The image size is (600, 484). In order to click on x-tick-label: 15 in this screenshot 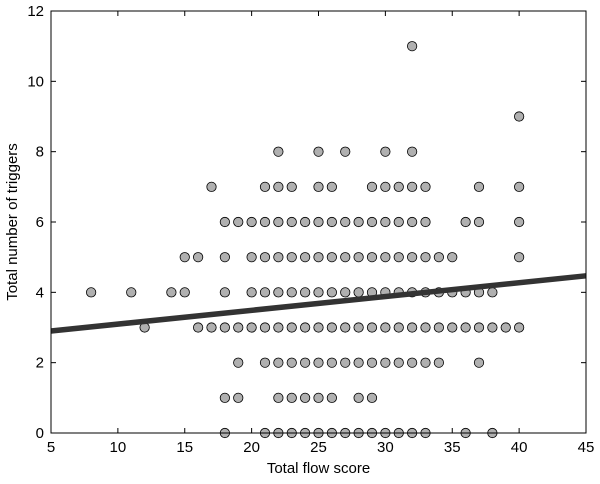, I will do `click(184, 447)`.